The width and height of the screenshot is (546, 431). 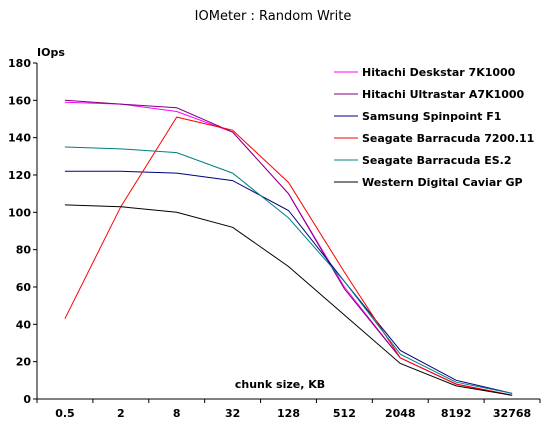 What do you see at coordinates (448, 138) in the screenshot?
I see `legend-label-4: Seagate Barracuda 7200.11` at bounding box center [448, 138].